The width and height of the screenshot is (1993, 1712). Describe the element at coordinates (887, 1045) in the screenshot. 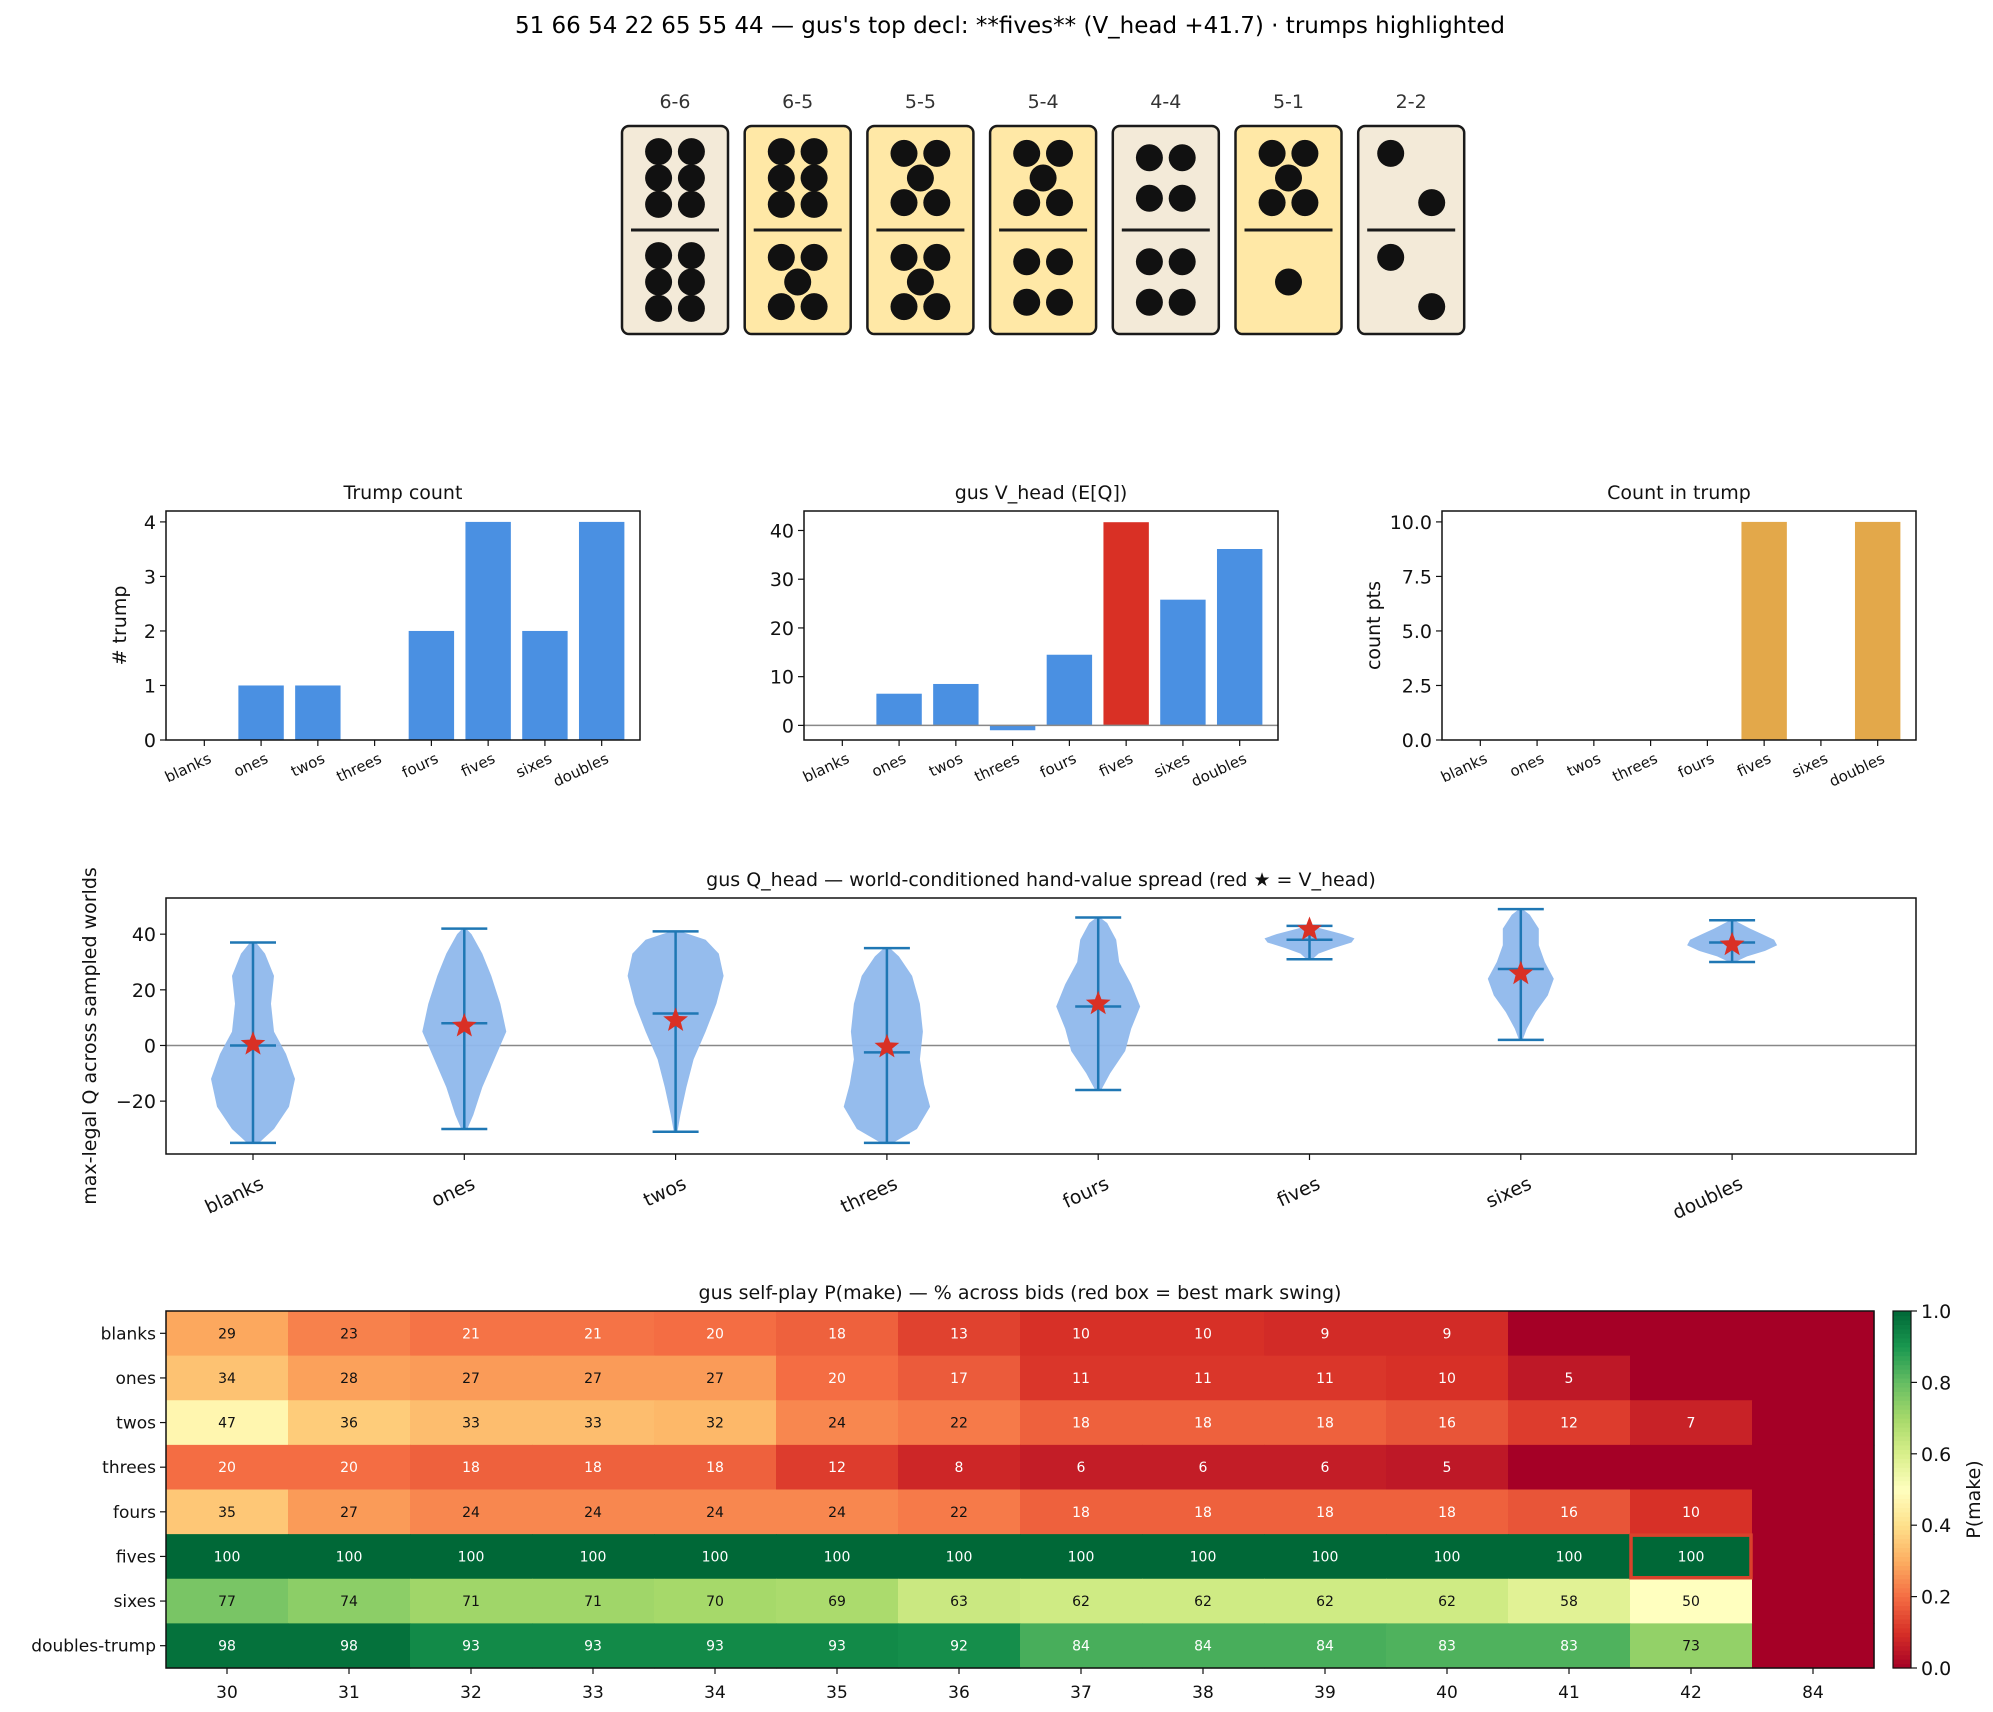

I see `violin-threes` at that location.